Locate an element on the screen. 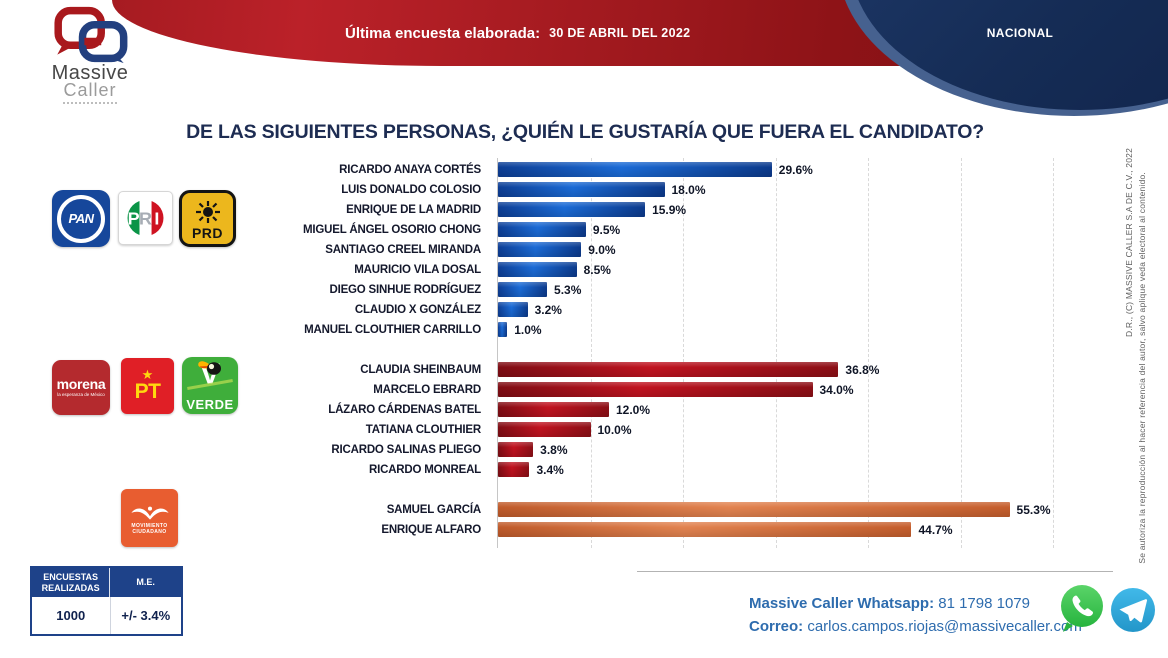 The image size is (1168, 658). bar-label: TATIANA CLOUTHIER is located at coordinates (423, 430).